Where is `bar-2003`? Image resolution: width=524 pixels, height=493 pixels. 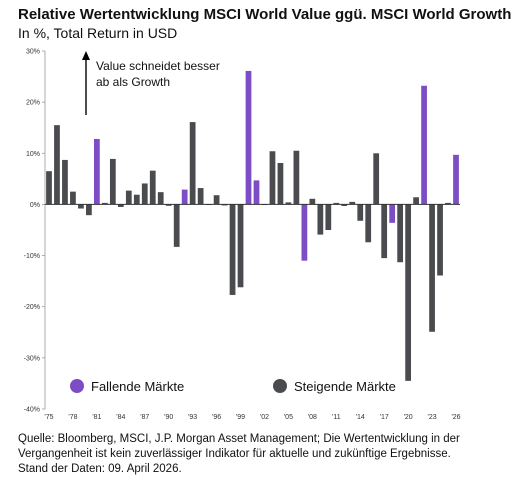
bar-2003 is located at coordinates (272, 178).